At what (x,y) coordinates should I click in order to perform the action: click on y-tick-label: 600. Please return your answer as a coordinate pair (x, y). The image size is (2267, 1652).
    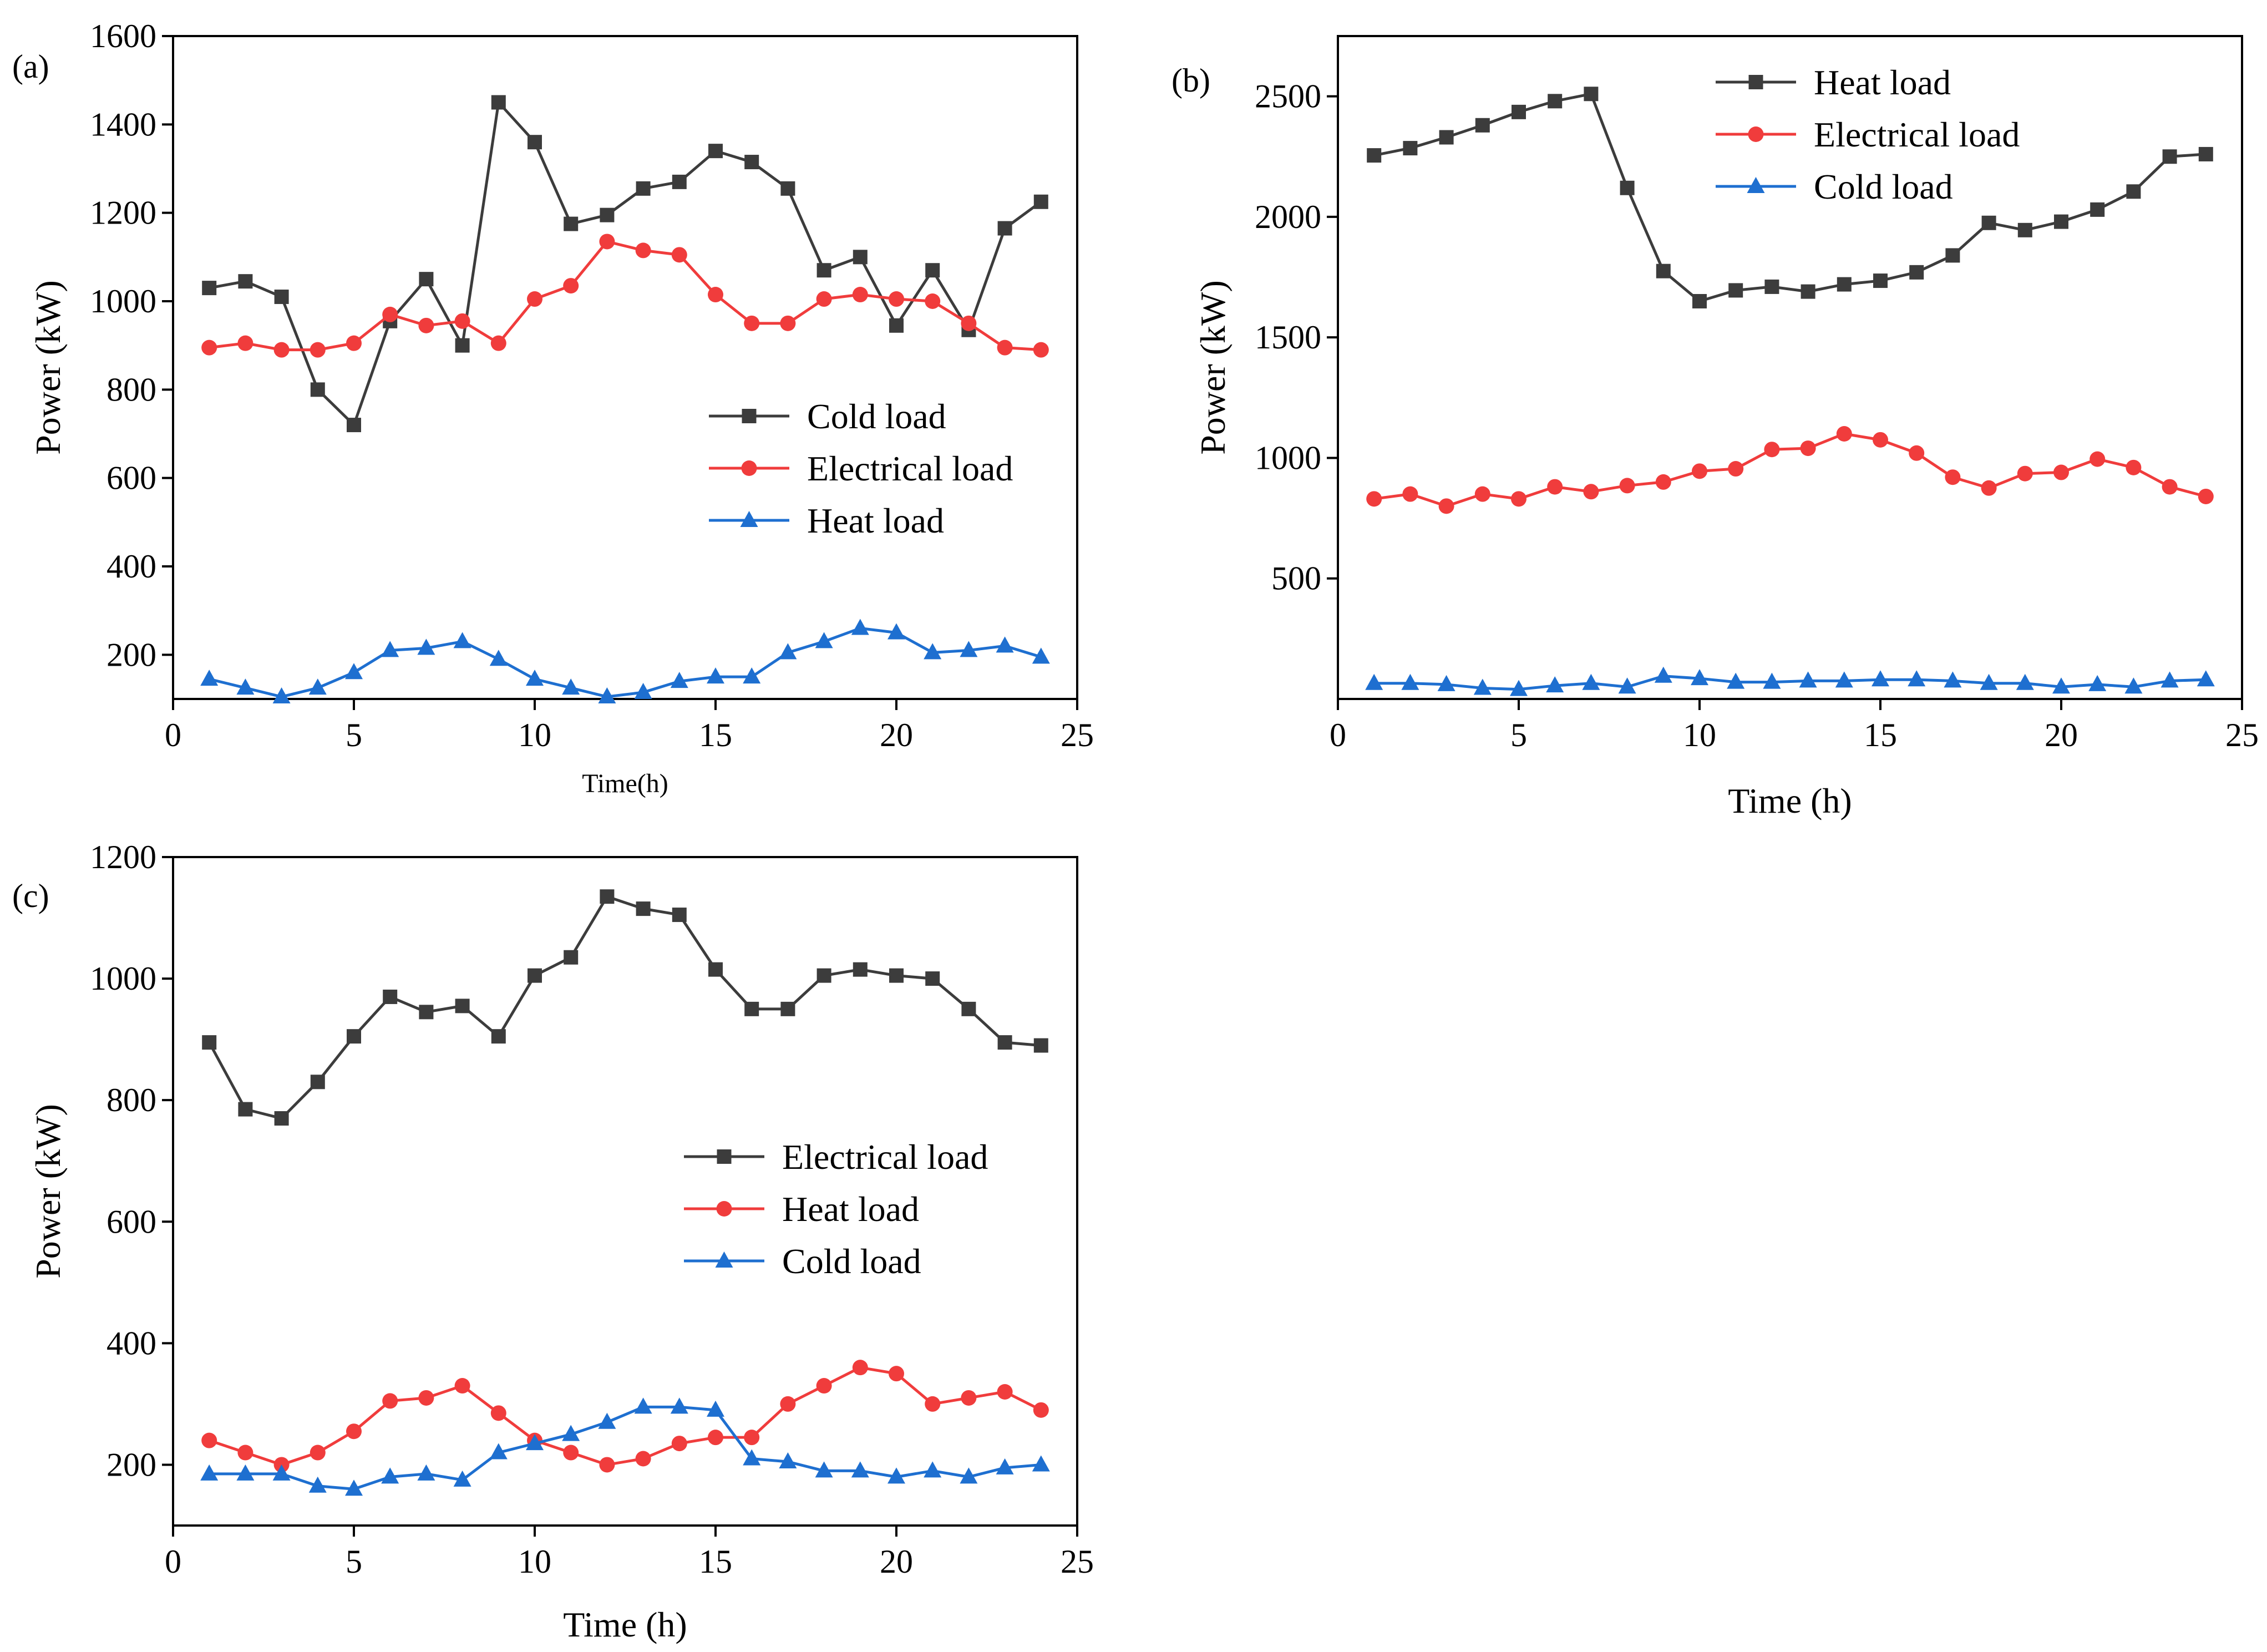
    Looking at the image, I should click on (131, 1221).